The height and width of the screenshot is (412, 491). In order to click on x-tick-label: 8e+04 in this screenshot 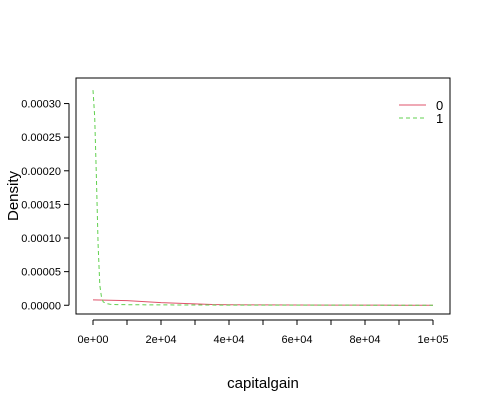, I will do `click(365, 340)`.